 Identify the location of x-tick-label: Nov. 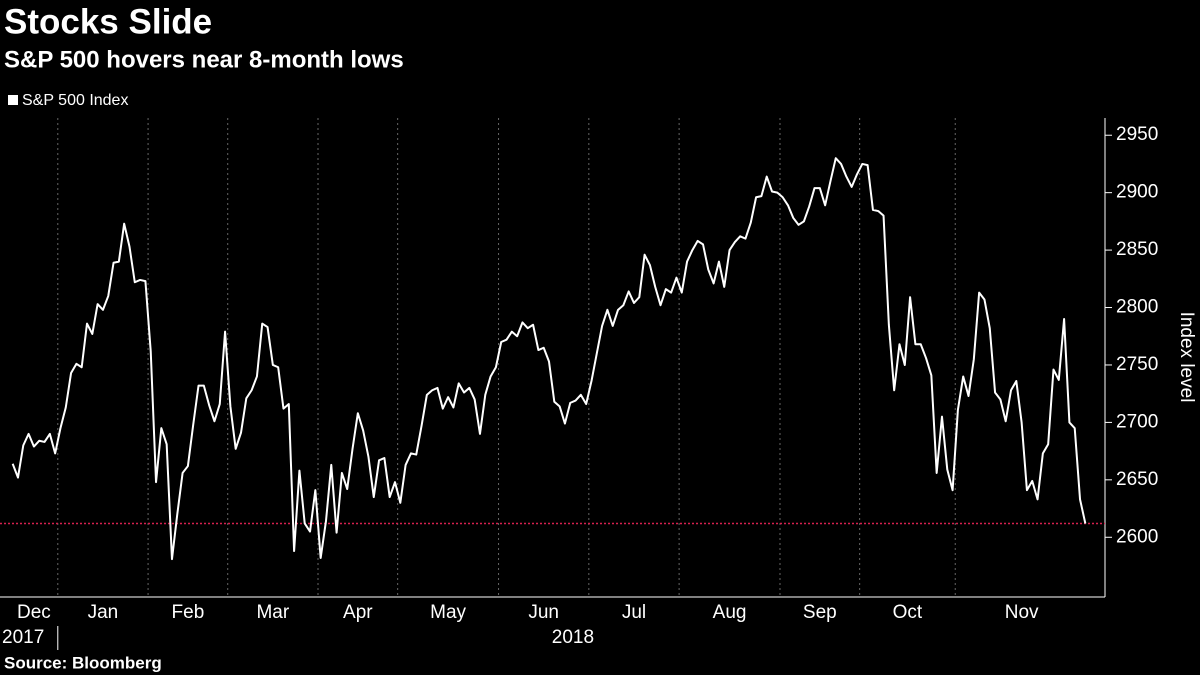
(1022, 612).